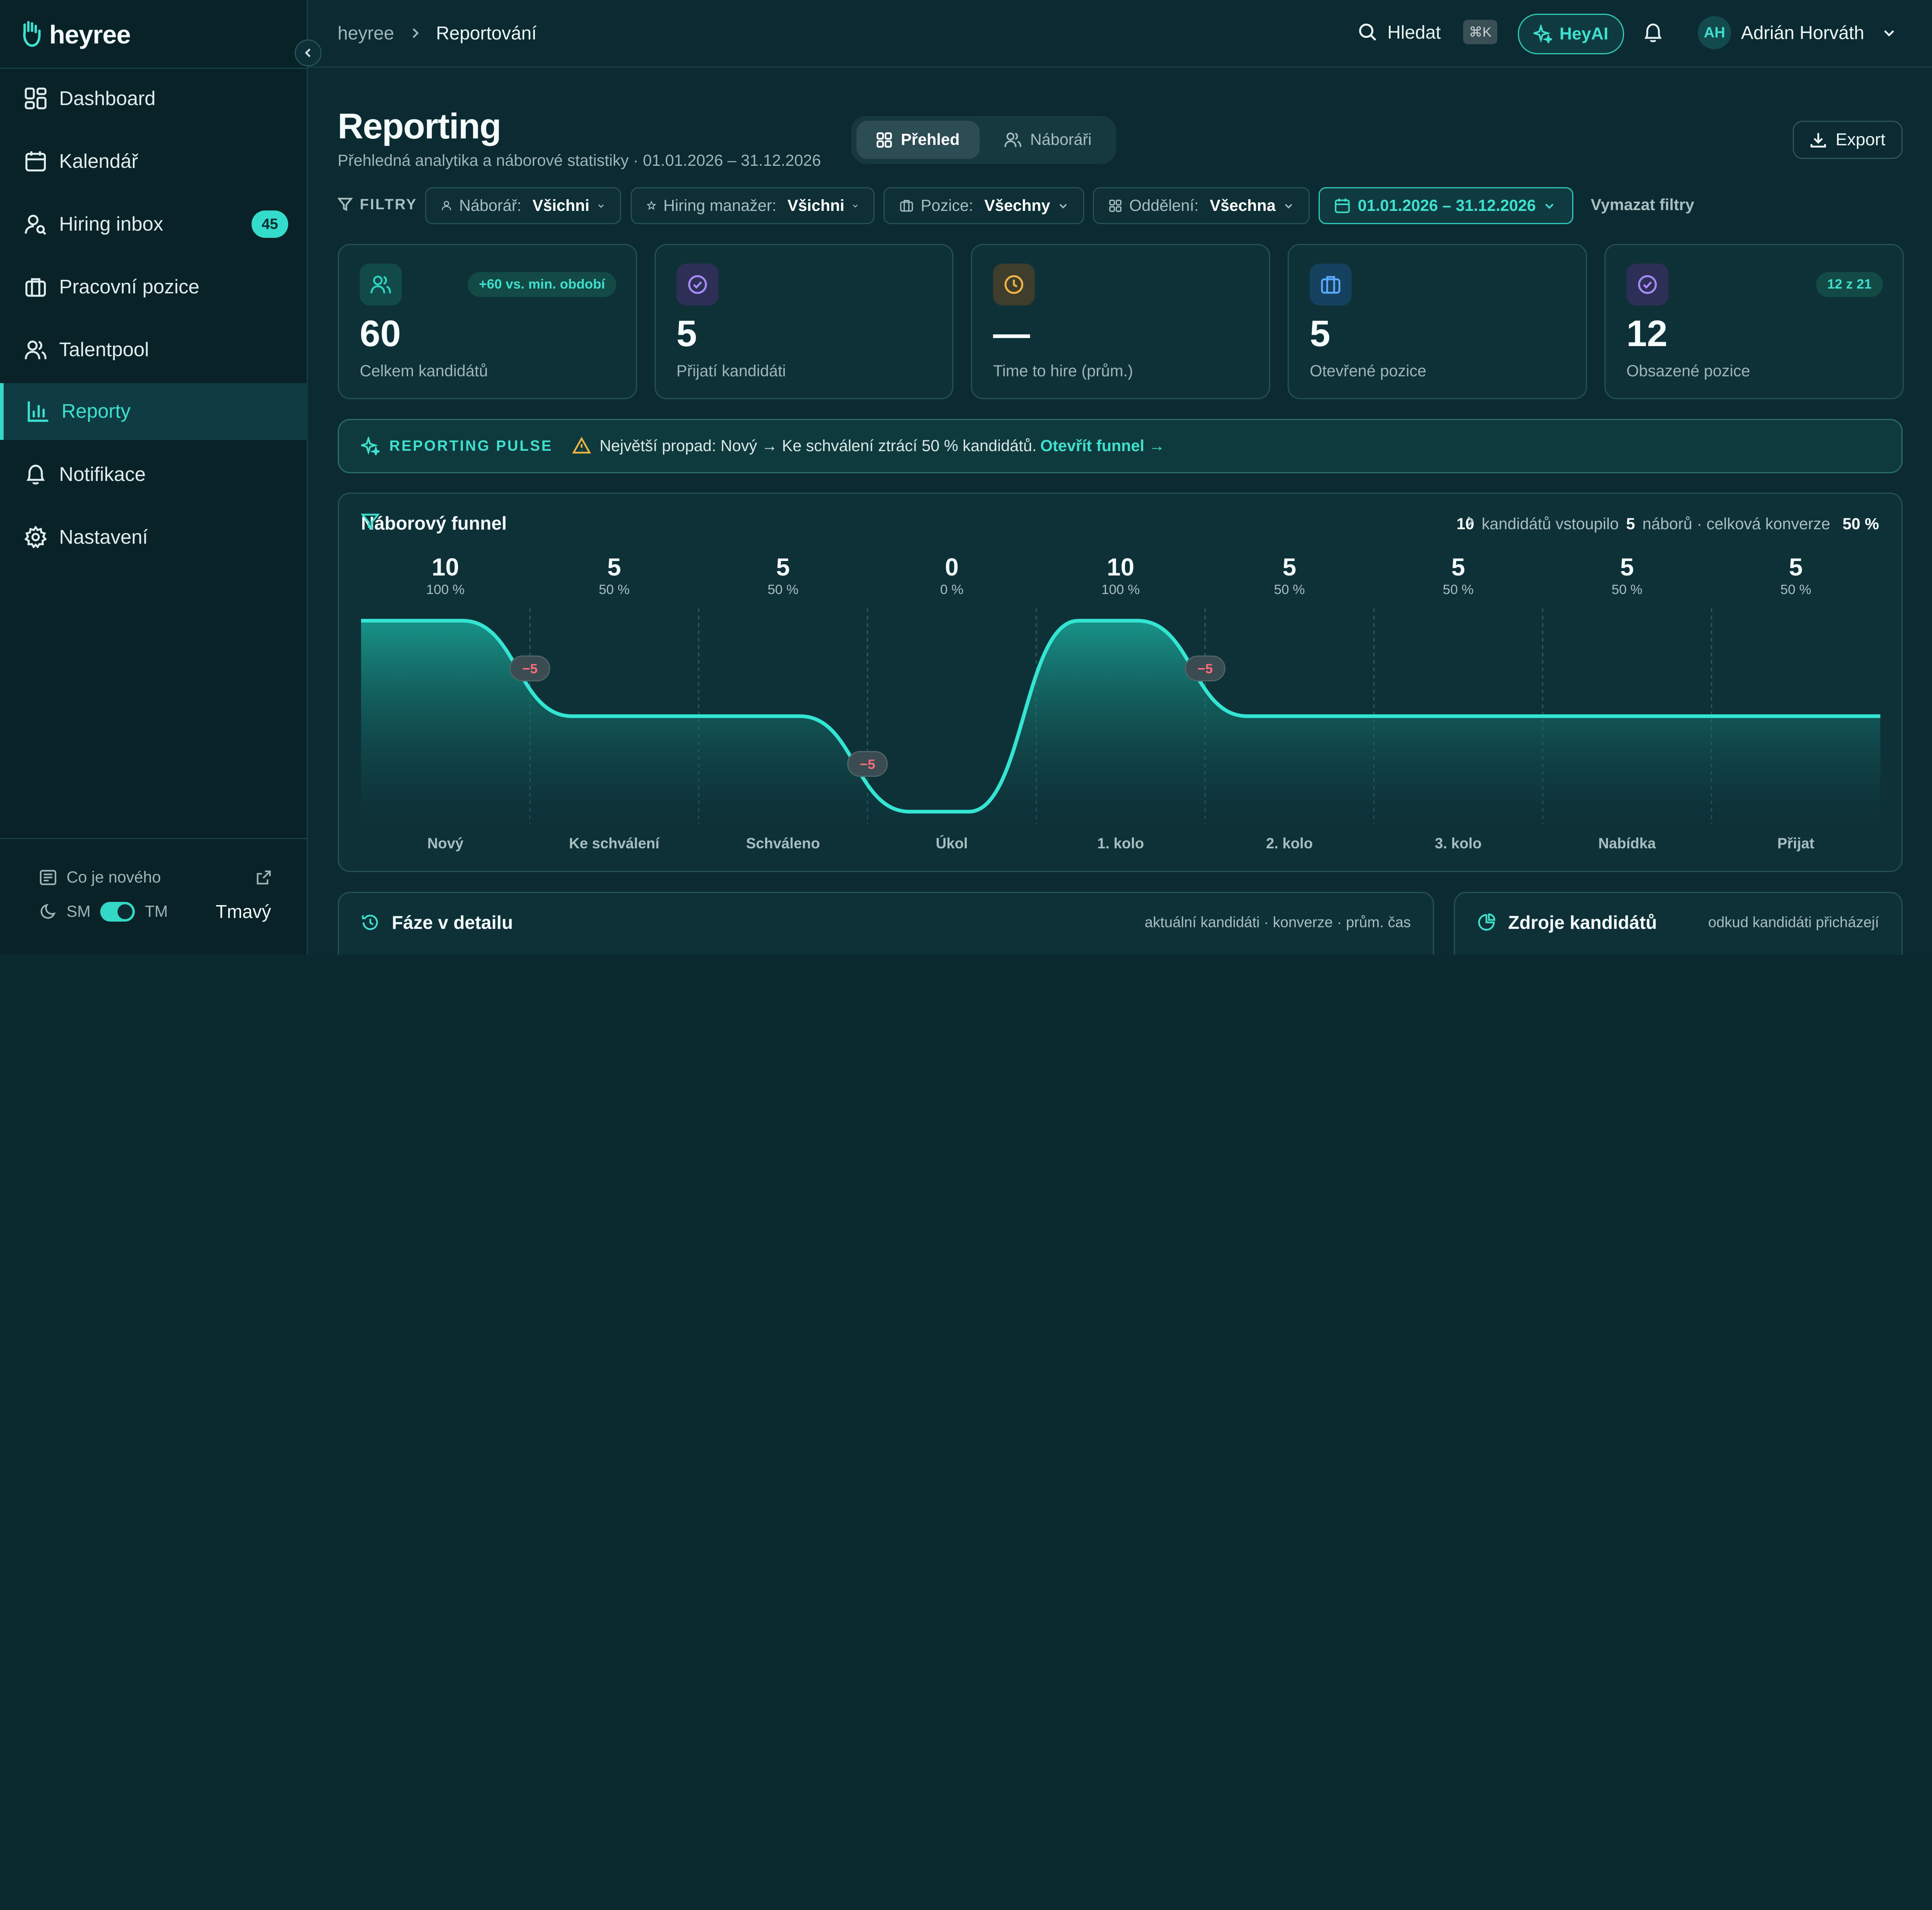 This screenshot has height=1910, width=1932. What do you see at coordinates (1428, 32) in the screenshot?
I see `search-button: Hledat ⌘K` at bounding box center [1428, 32].